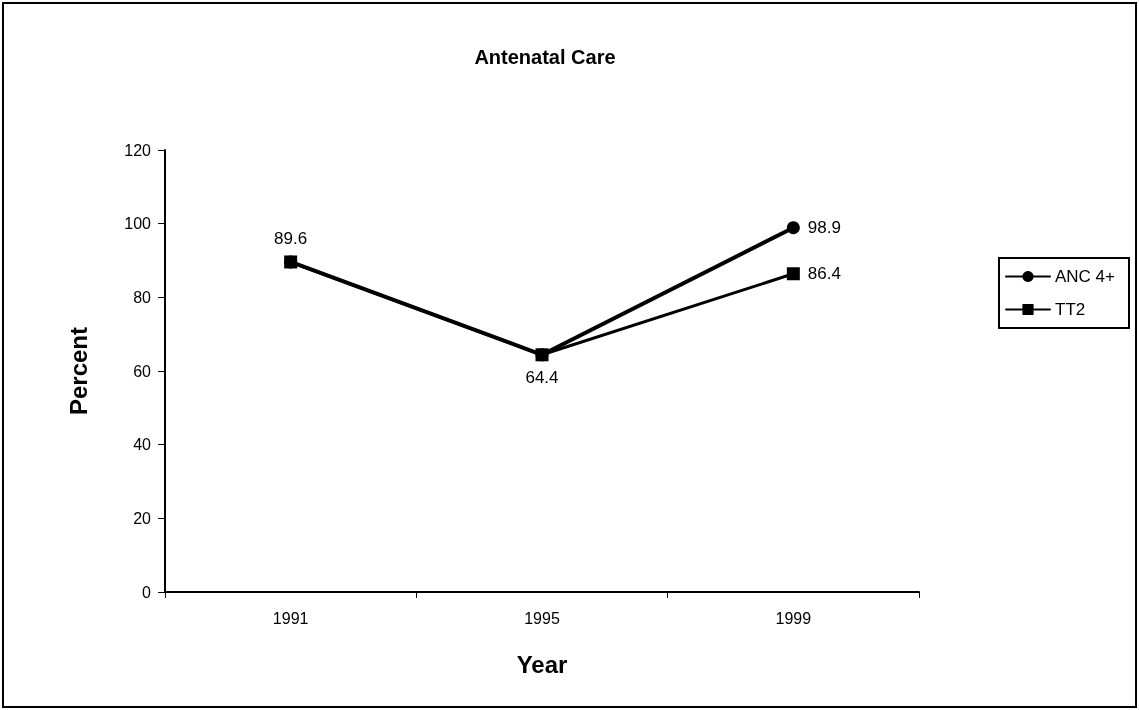  I want to click on legend-label: ANC 4+, so click(1085, 276).